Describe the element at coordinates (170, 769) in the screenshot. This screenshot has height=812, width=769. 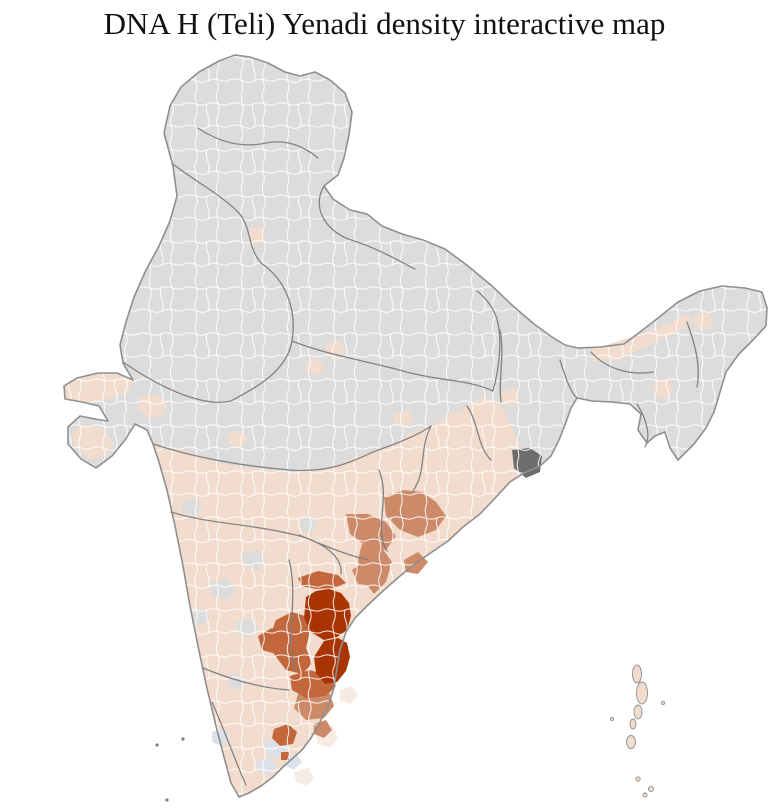
I see `lakshadweep-islands` at that location.